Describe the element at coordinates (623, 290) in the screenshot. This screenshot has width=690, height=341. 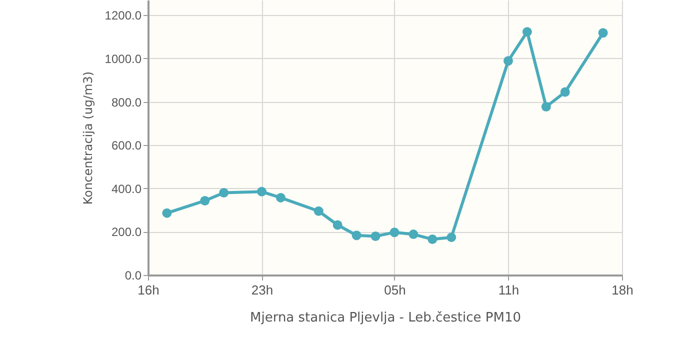
I see `x-tick-label: 18h` at that location.